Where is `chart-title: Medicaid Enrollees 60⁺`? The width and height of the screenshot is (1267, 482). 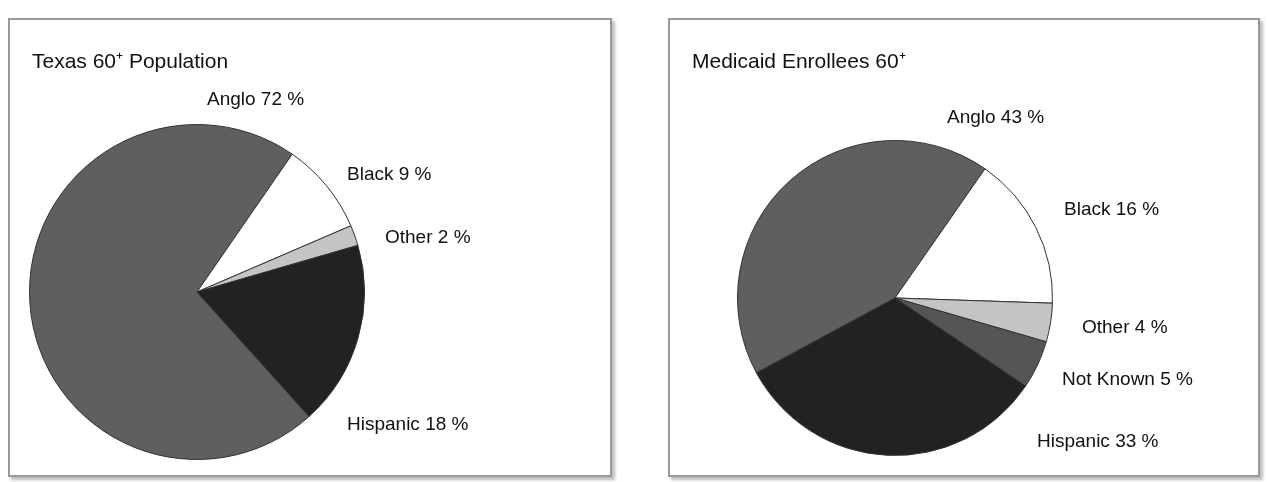 chart-title: Medicaid Enrollees 60⁺ is located at coordinates (799, 60).